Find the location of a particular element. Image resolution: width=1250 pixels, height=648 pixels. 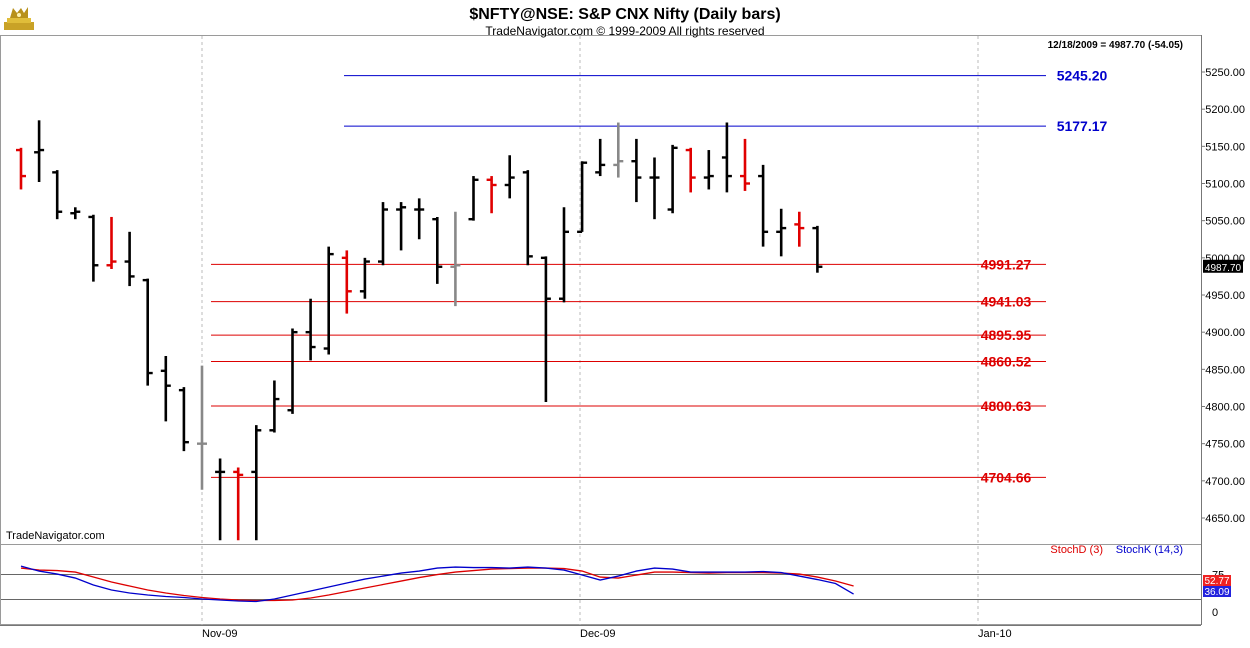

level-label: 4991.27 is located at coordinates (1006, 264).